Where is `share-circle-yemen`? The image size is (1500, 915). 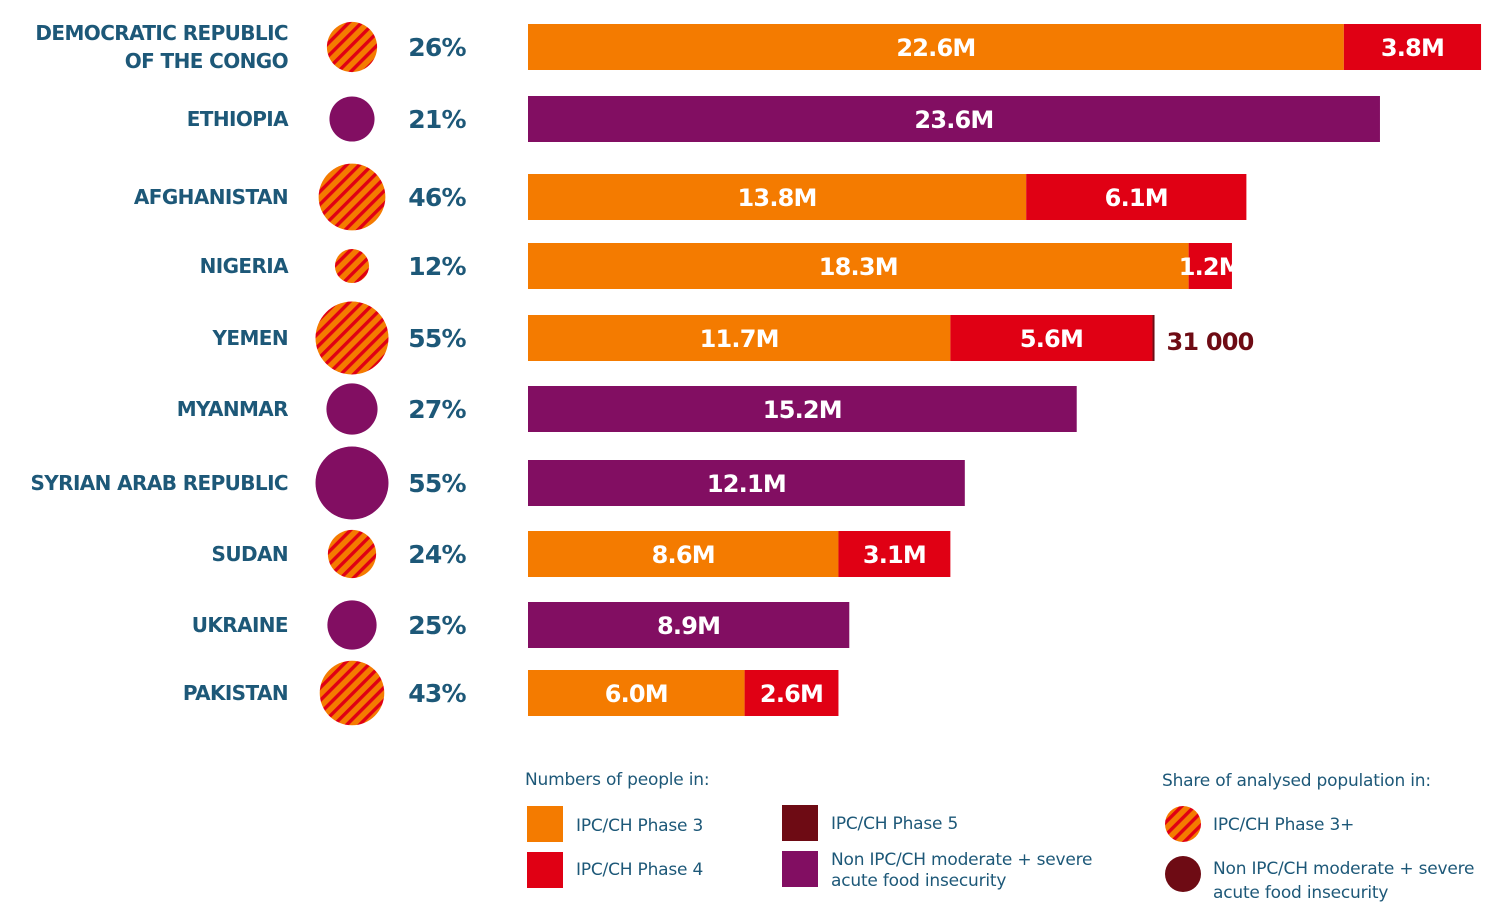
share-circle-yemen is located at coordinates (352, 338).